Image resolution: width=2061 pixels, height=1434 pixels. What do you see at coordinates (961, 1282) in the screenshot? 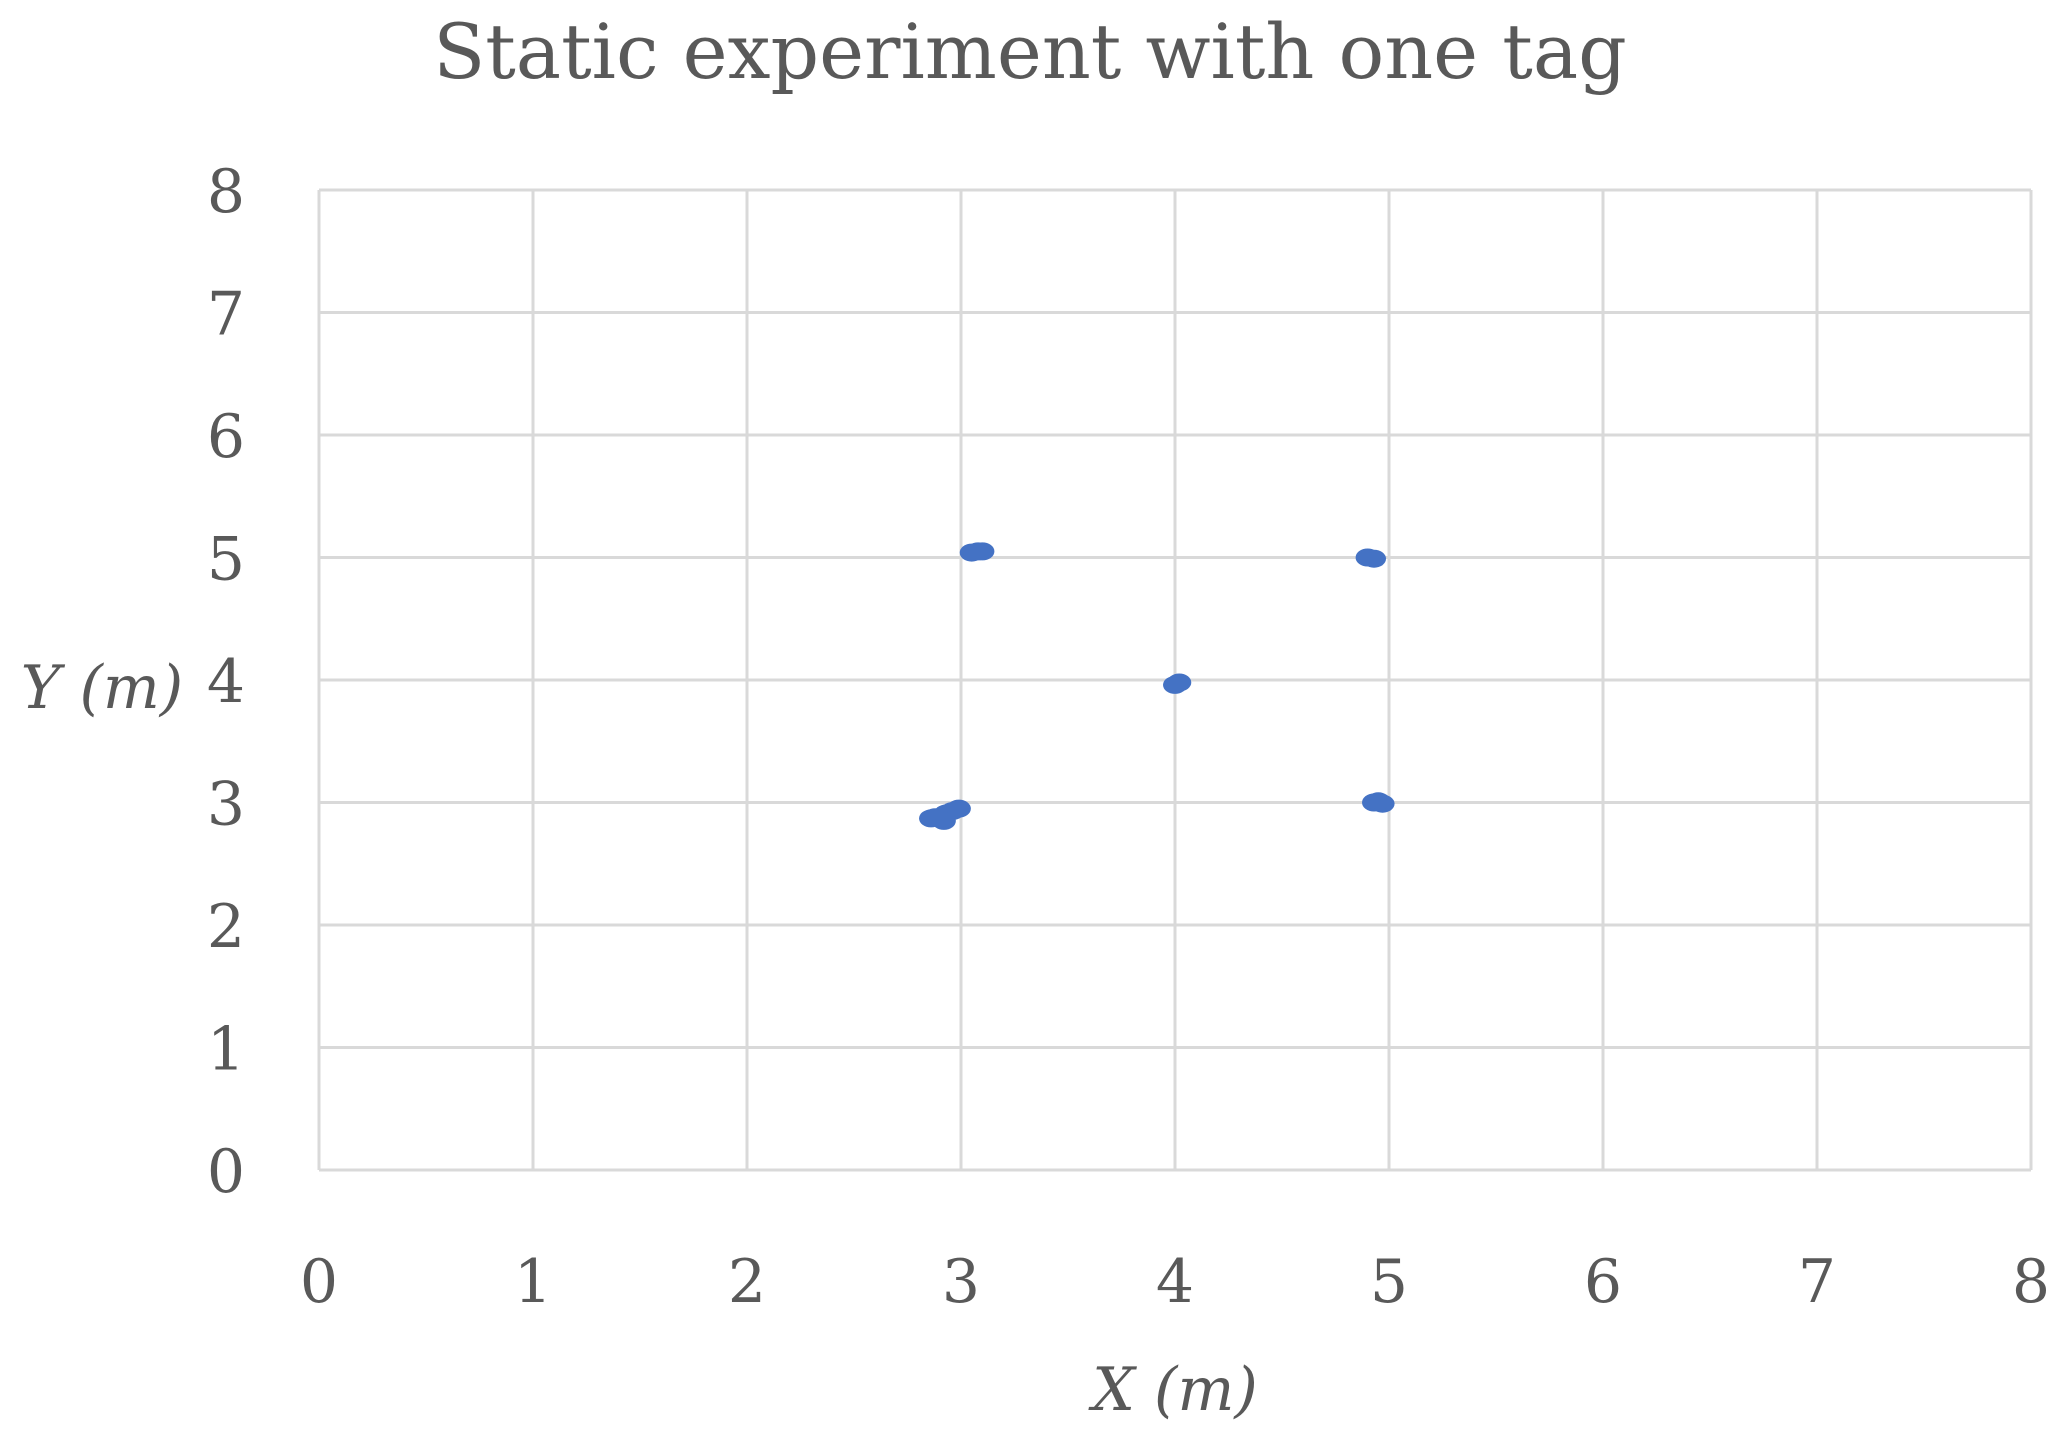
I see `x-tick-label-3: 3` at bounding box center [961, 1282].